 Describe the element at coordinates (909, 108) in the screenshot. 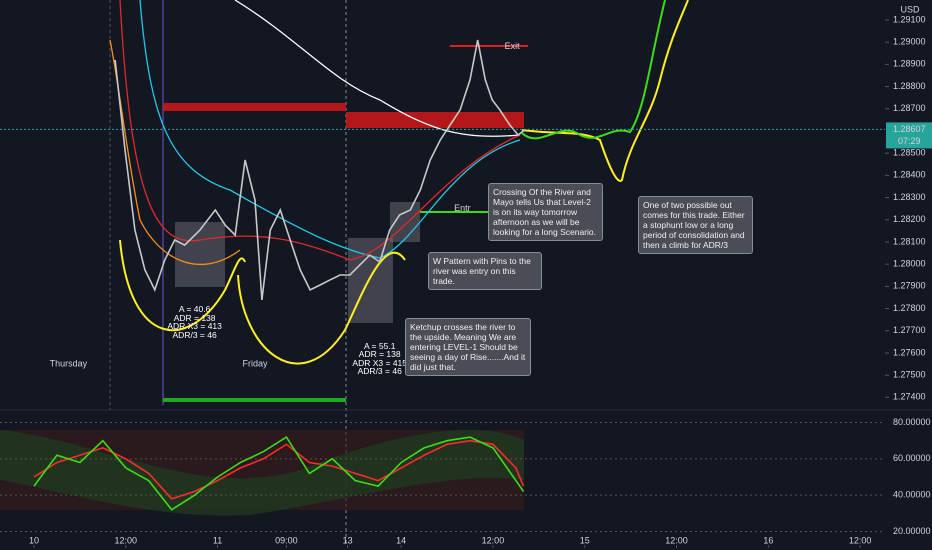

I see `y-tick-label: 1.28700` at that location.